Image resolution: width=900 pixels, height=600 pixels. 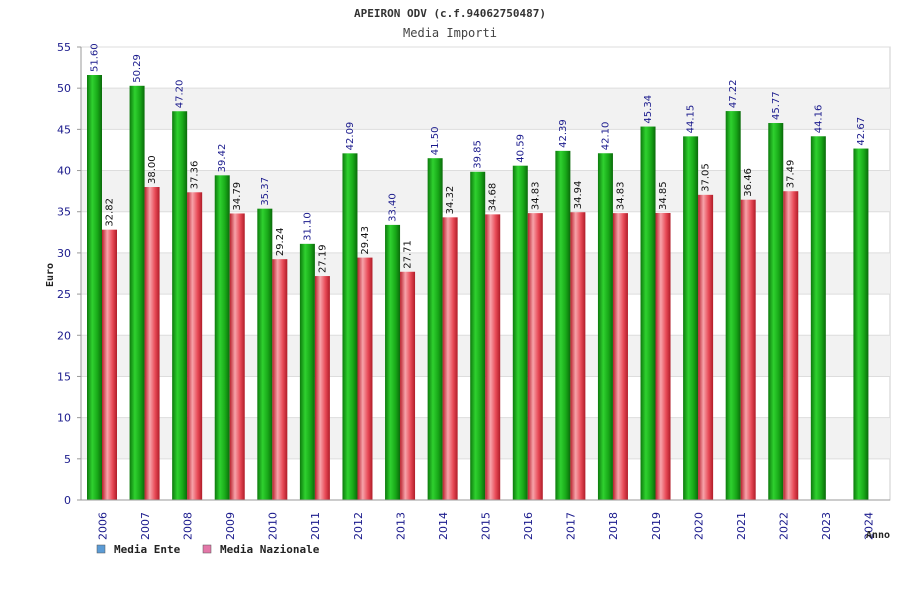 What do you see at coordinates (563, 133) in the screenshot?
I see `data-label-media-ente: 42.39` at bounding box center [563, 133].